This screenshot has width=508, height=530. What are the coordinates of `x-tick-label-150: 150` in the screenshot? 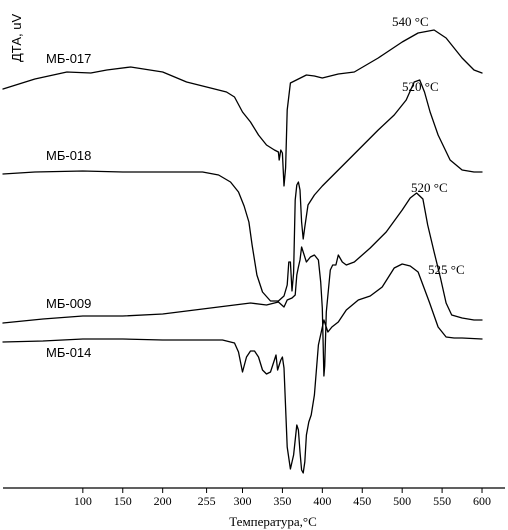 It's located at (123, 501).